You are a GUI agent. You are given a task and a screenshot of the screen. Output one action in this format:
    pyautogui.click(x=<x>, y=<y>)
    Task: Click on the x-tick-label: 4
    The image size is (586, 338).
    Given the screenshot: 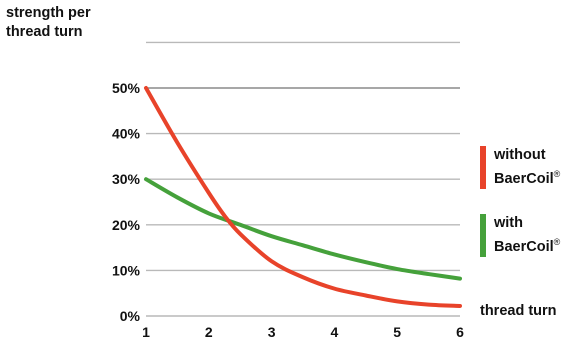 What is the action you would take?
    pyautogui.click(x=335, y=331)
    